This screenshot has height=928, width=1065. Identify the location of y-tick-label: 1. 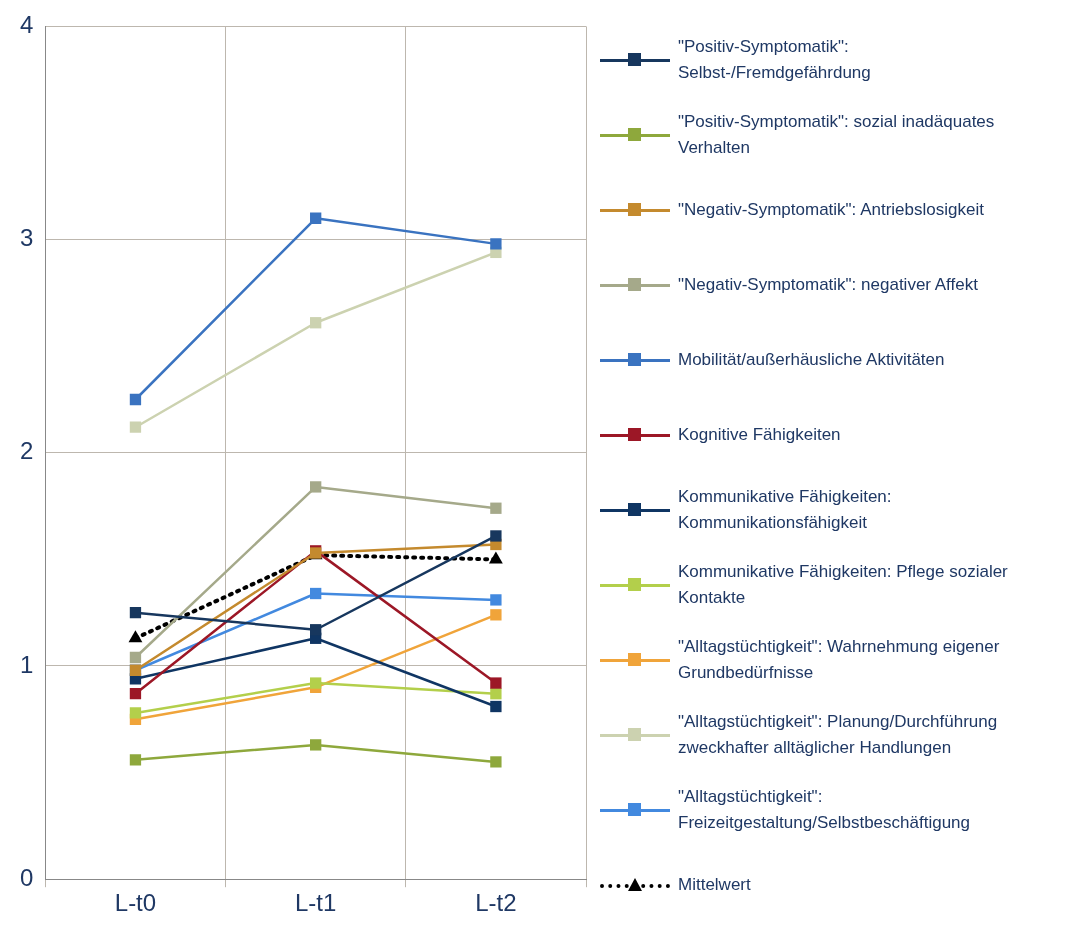
(26, 664).